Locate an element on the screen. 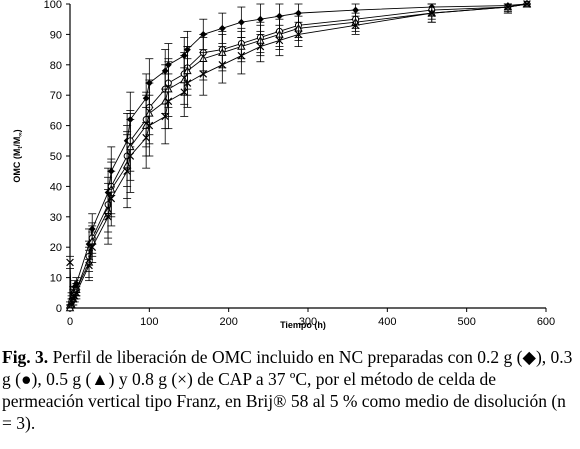 The height and width of the screenshot is (449, 580). x-tick-label: 200 is located at coordinates (228, 322).